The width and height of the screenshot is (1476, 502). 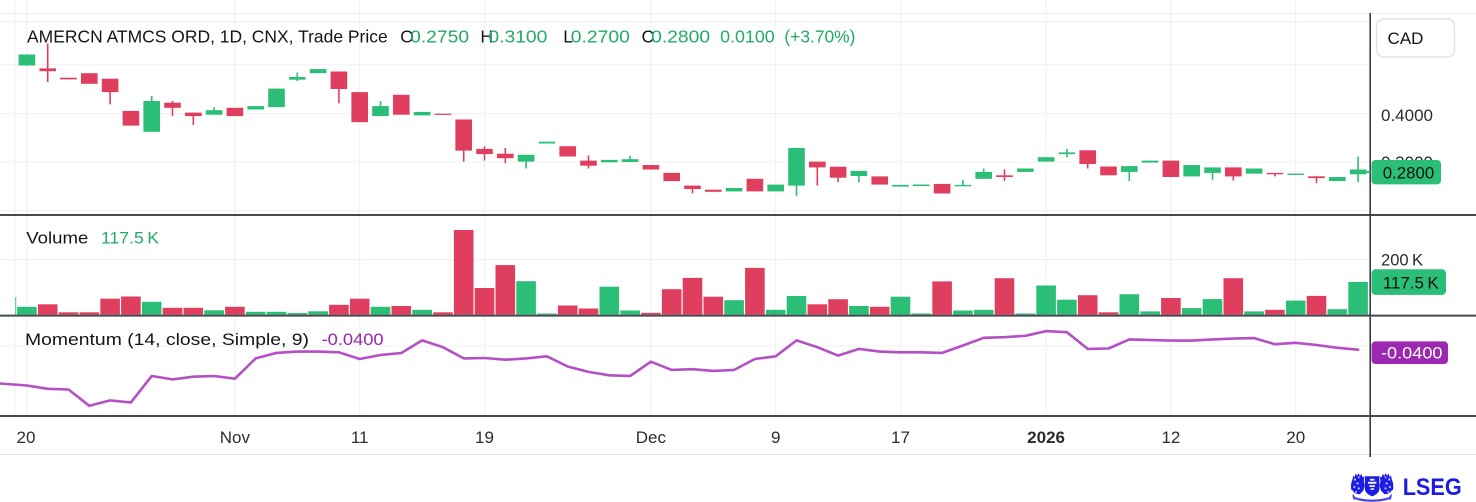 I want to click on svg-text: C, so click(x=648, y=37).